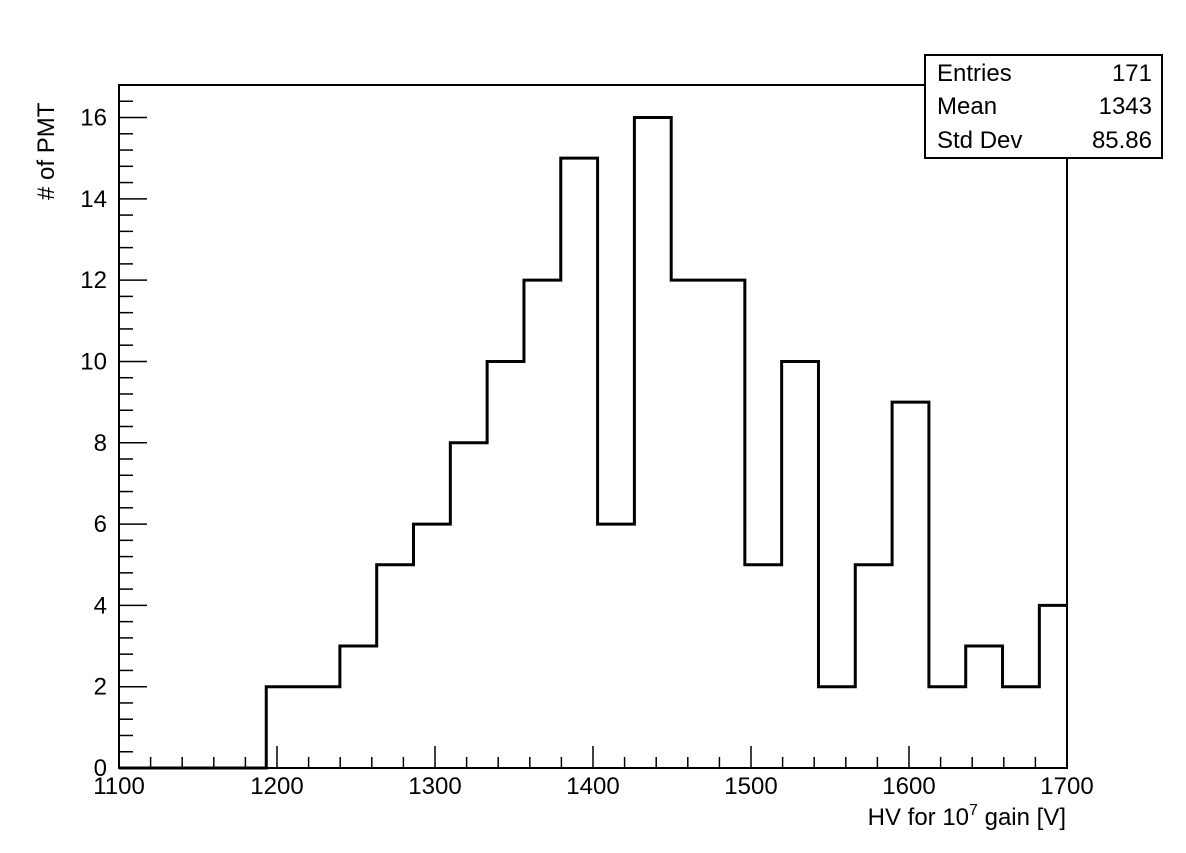  I want to click on x-tick-labels: 1100 1200 1300 1400 1500 1600 1700, so click(593, 786).